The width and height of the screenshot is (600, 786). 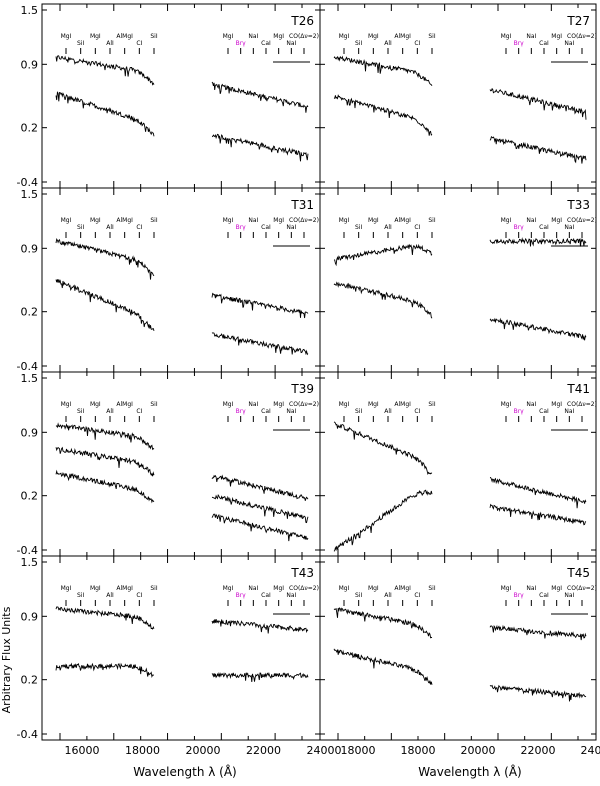 I want to click on y-axis-label: Arbitrary Flux Units, so click(x=6, y=659).